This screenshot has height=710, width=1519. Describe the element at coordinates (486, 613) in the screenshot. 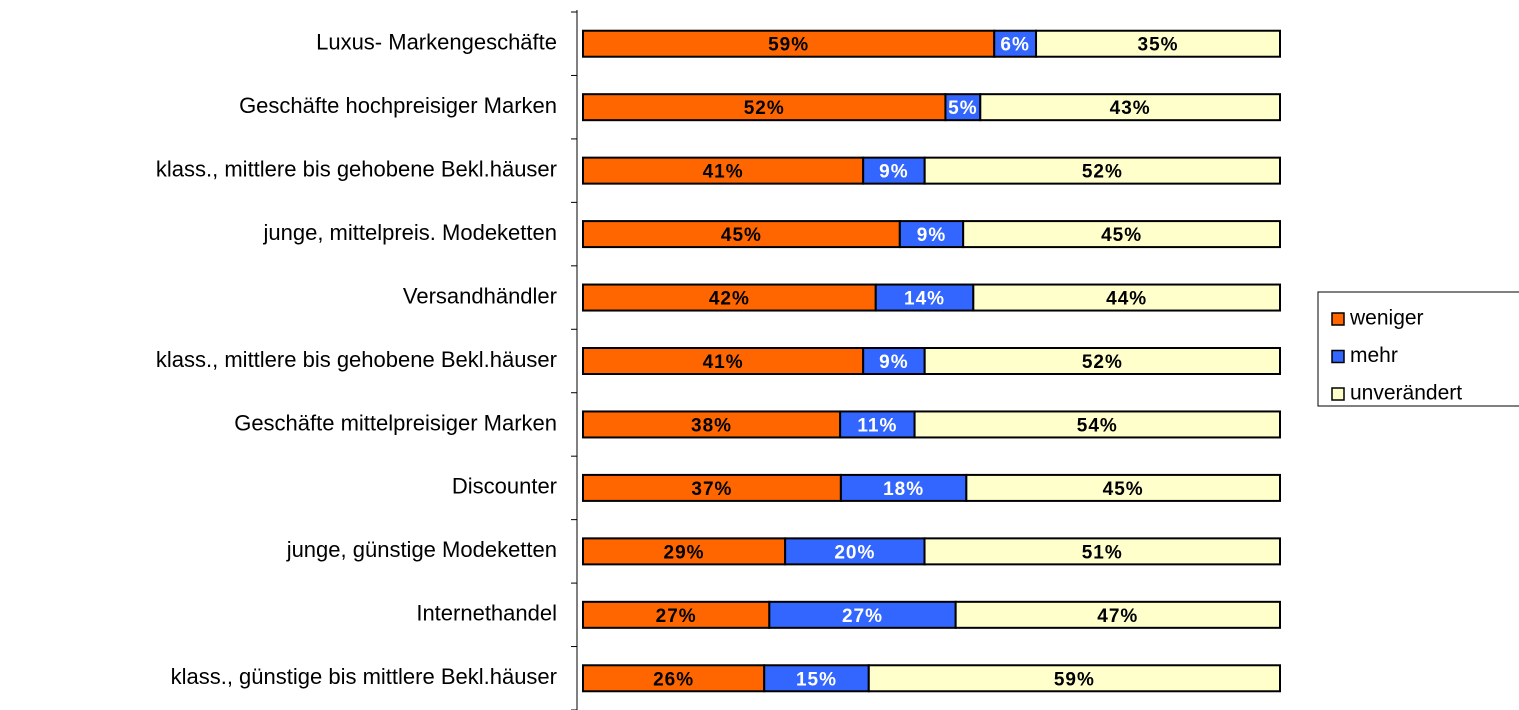

I see `category-label: Internethandel` at that location.